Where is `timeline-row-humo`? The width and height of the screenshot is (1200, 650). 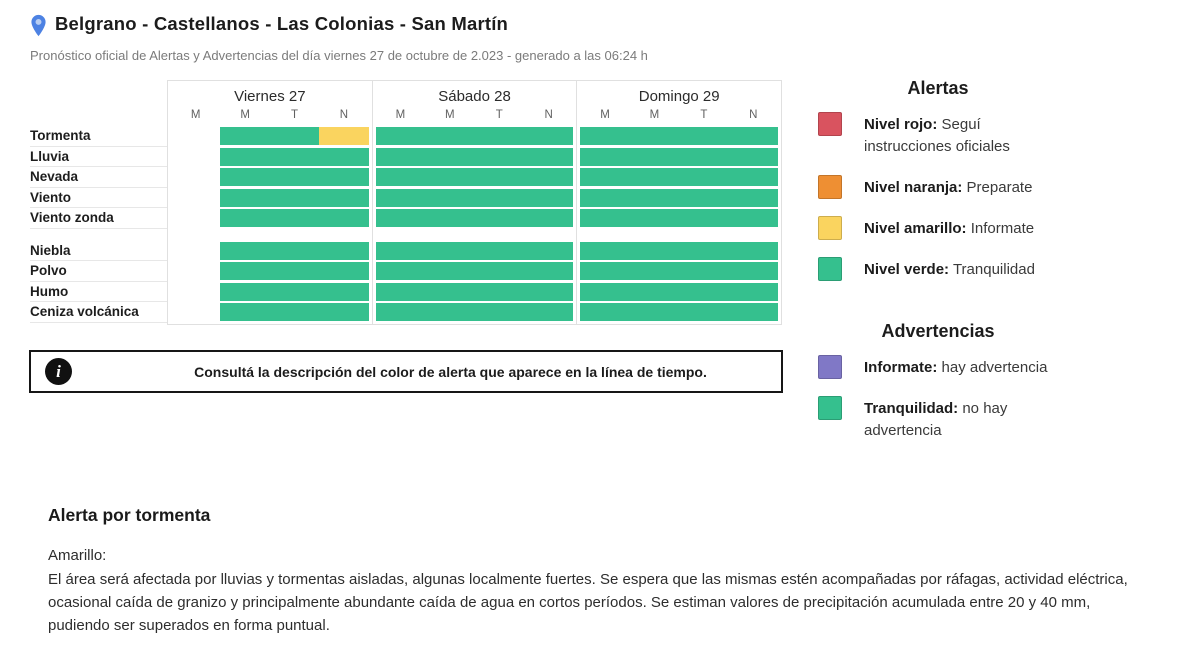 timeline-row-humo is located at coordinates (474, 293).